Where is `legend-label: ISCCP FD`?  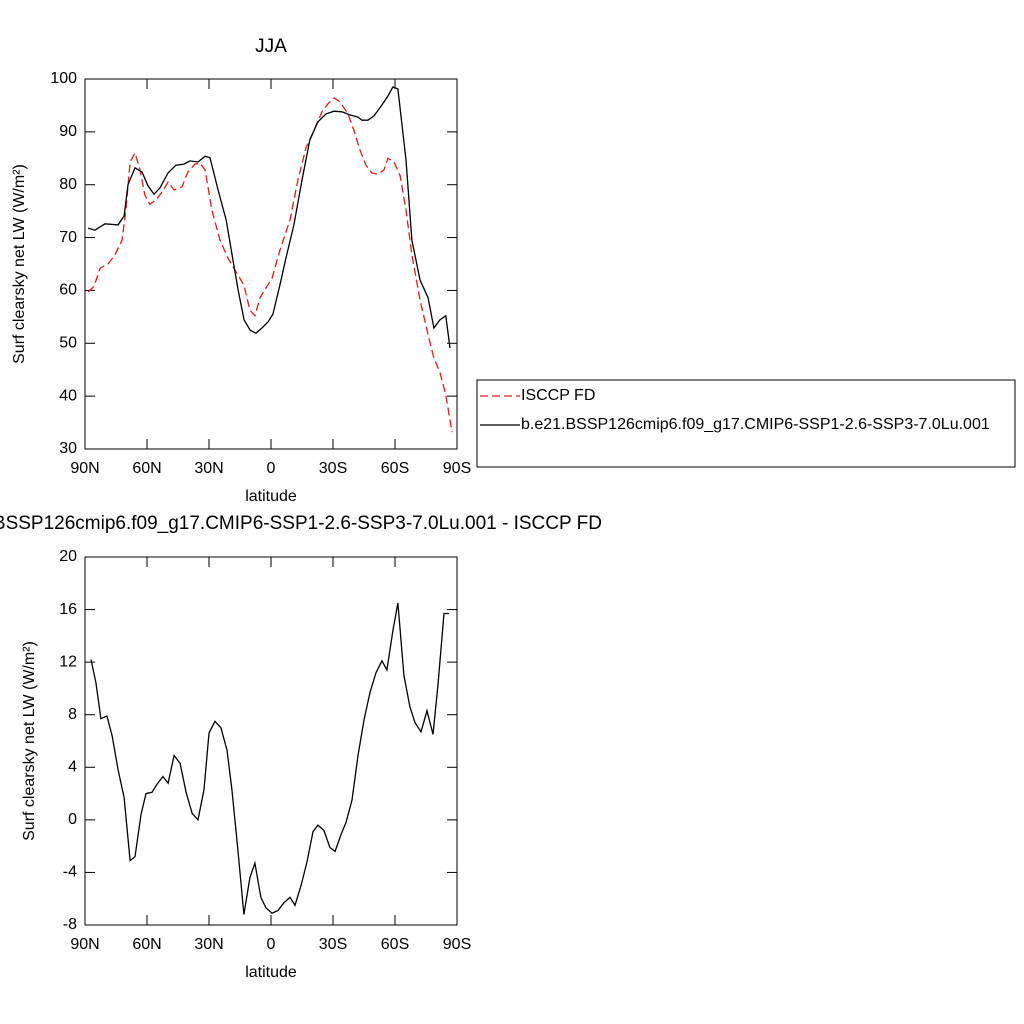 legend-label: ISCCP FD is located at coordinates (558, 395).